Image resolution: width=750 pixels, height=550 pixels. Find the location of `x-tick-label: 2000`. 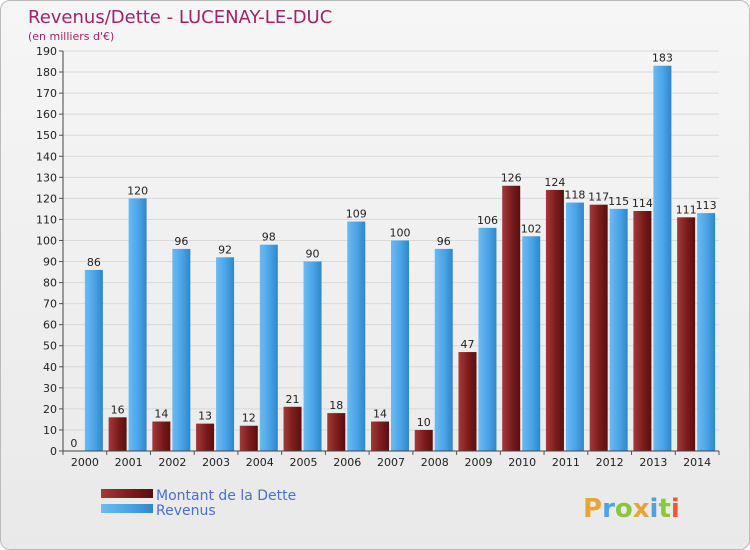

x-tick-label: 2000 is located at coordinates (85, 462).